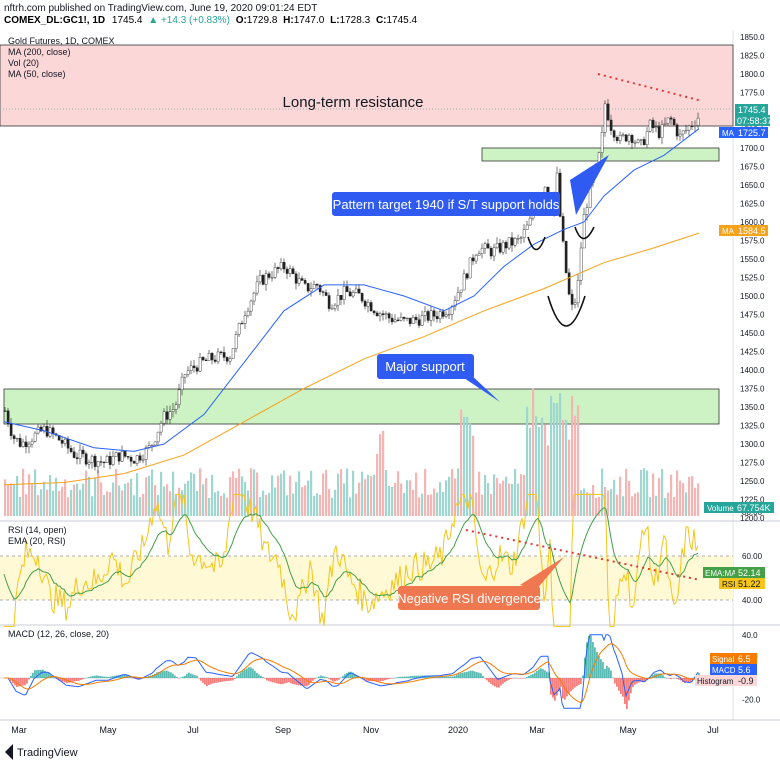 This screenshot has width=780, height=763. Describe the element at coordinates (752, 203) in the screenshot. I see `price-tick-label: 1625.0` at that location.